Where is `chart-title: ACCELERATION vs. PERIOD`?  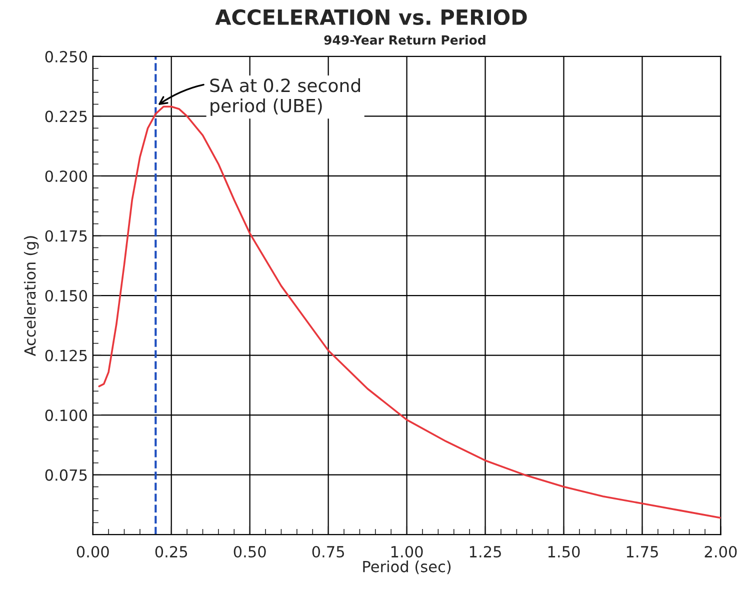 chart-title: ACCELERATION vs. PERIOD is located at coordinates (371, 17).